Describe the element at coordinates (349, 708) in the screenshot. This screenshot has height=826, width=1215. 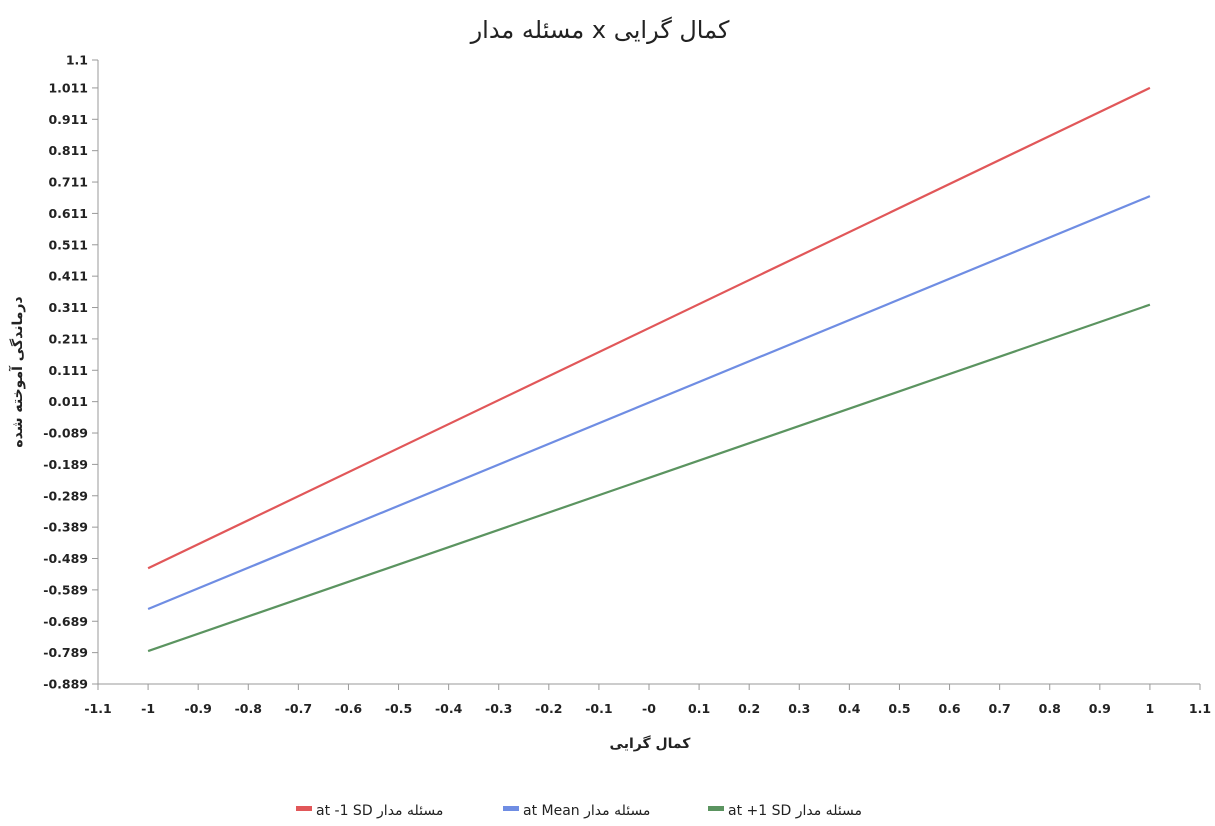
I see `x-tick-label: -0.6` at that location.